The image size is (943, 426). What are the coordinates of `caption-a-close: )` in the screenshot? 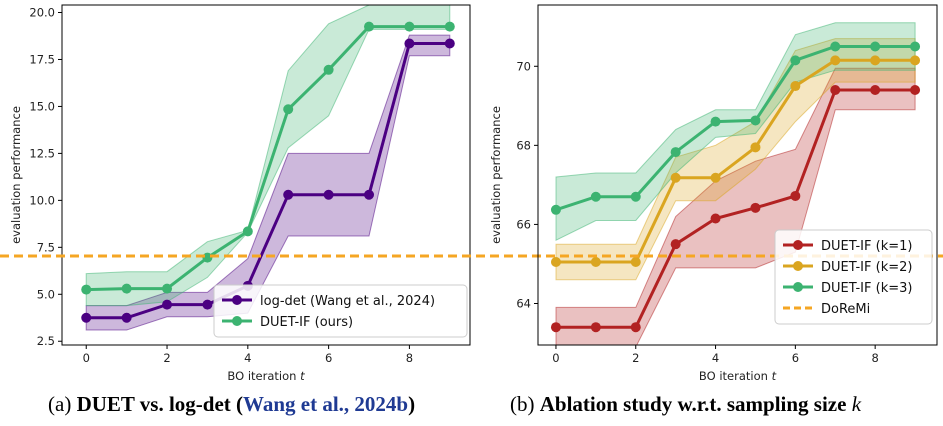 It's located at (412, 404).